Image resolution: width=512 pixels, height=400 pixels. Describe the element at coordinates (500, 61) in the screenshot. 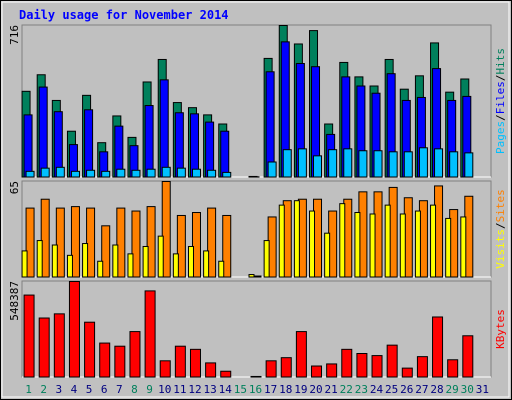

I see `legend-entry: Hits` at that location.